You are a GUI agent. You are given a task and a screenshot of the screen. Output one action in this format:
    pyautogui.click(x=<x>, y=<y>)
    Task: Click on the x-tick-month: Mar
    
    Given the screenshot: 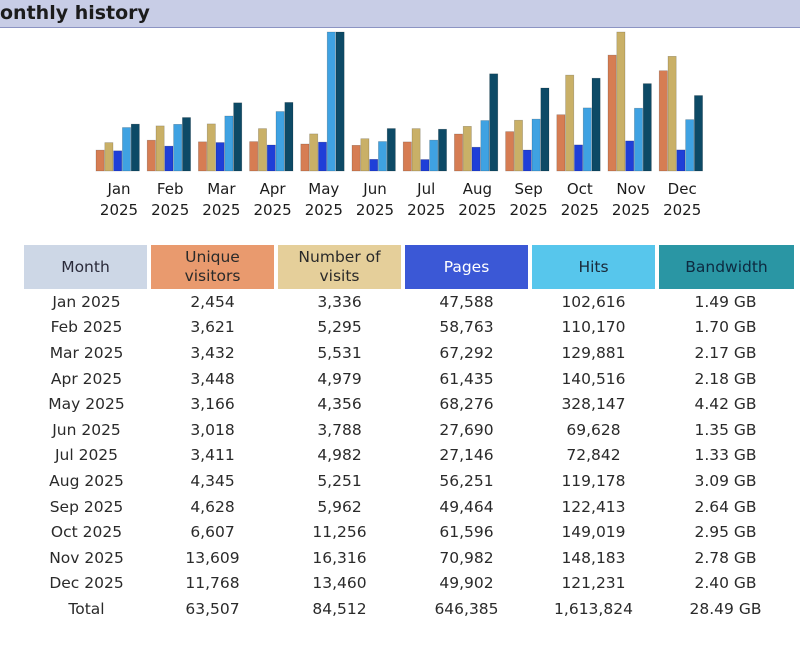 What is the action you would take?
    pyautogui.click(x=221, y=189)
    